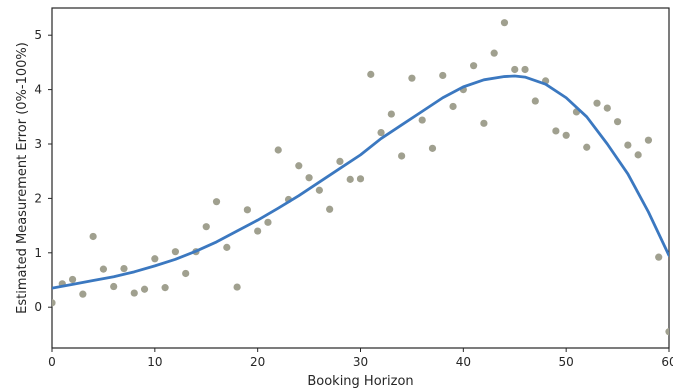 The width and height of the screenshot is (673, 390). I want to click on y-tick-label: 5, so click(38, 35).